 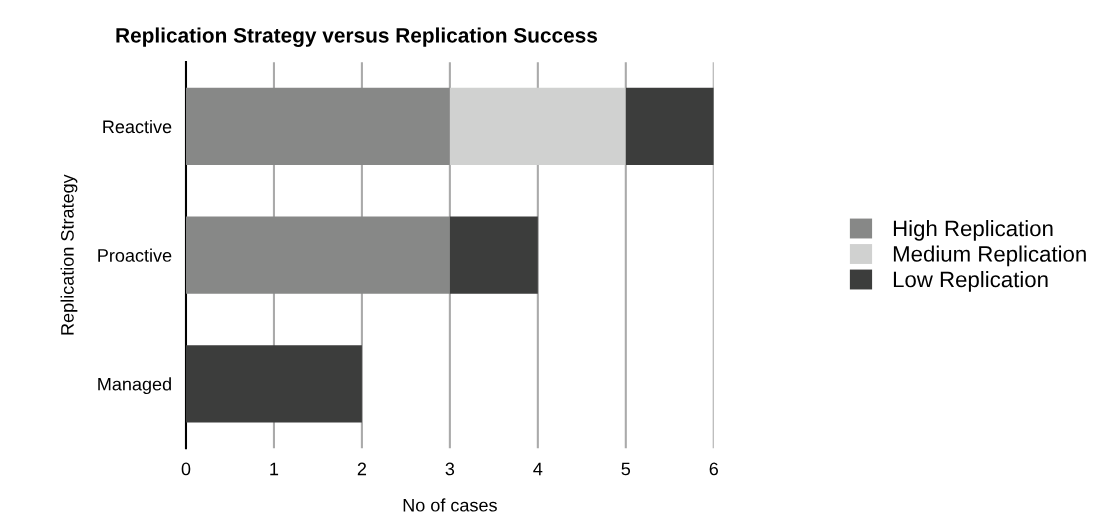 What do you see at coordinates (137, 126) in the screenshot?
I see `y-tick-label: Reactive` at bounding box center [137, 126].